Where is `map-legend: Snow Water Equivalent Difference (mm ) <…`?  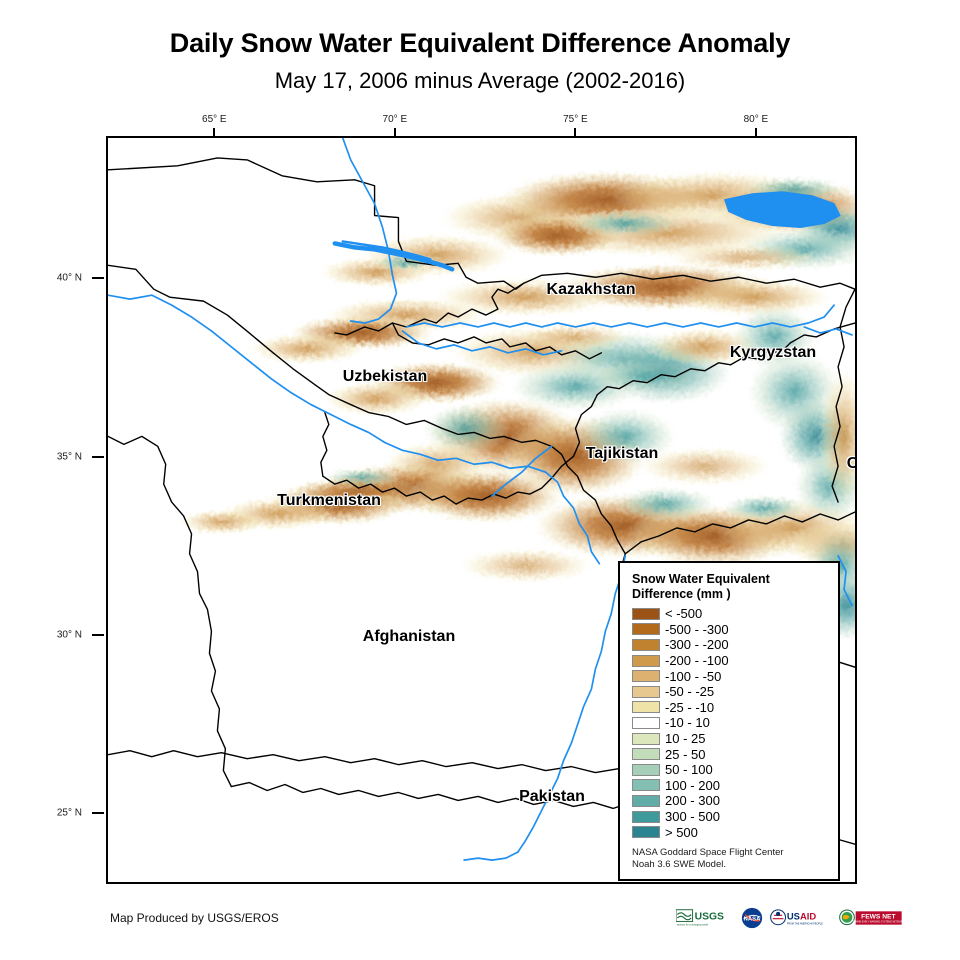 map-legend: Snow Water Equivalent Difference (mm ) <… is located at coordinates (729, 721).